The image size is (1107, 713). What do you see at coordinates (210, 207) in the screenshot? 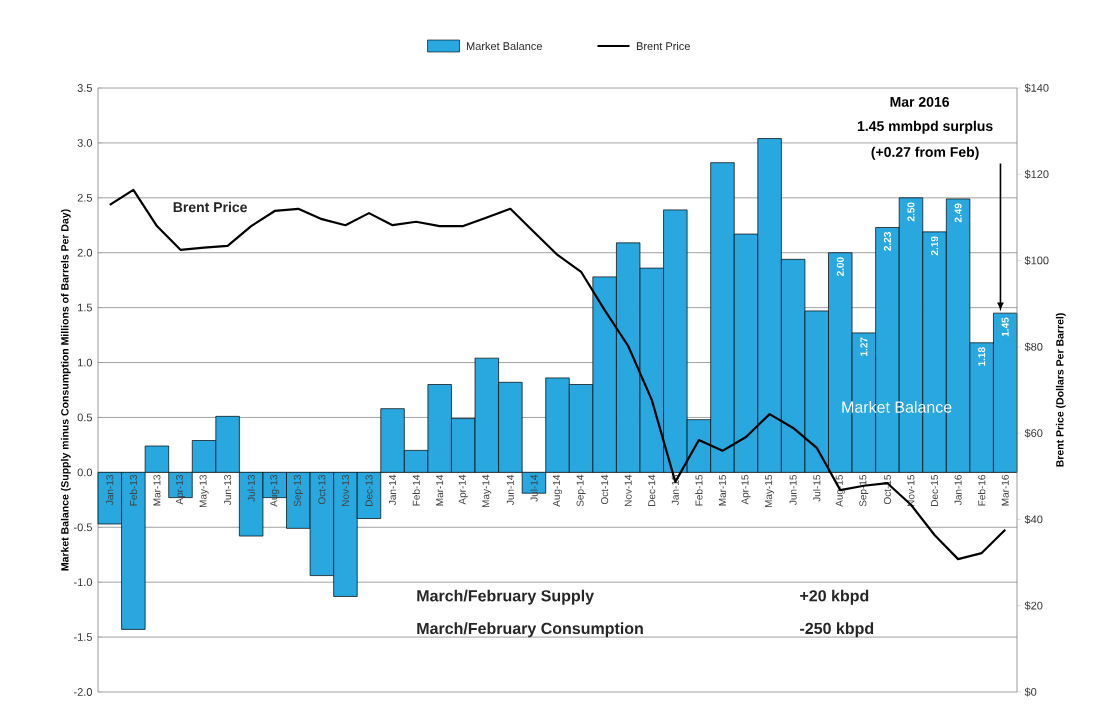
I see `annotation: Brent Price` at bounding box center [210, 207].